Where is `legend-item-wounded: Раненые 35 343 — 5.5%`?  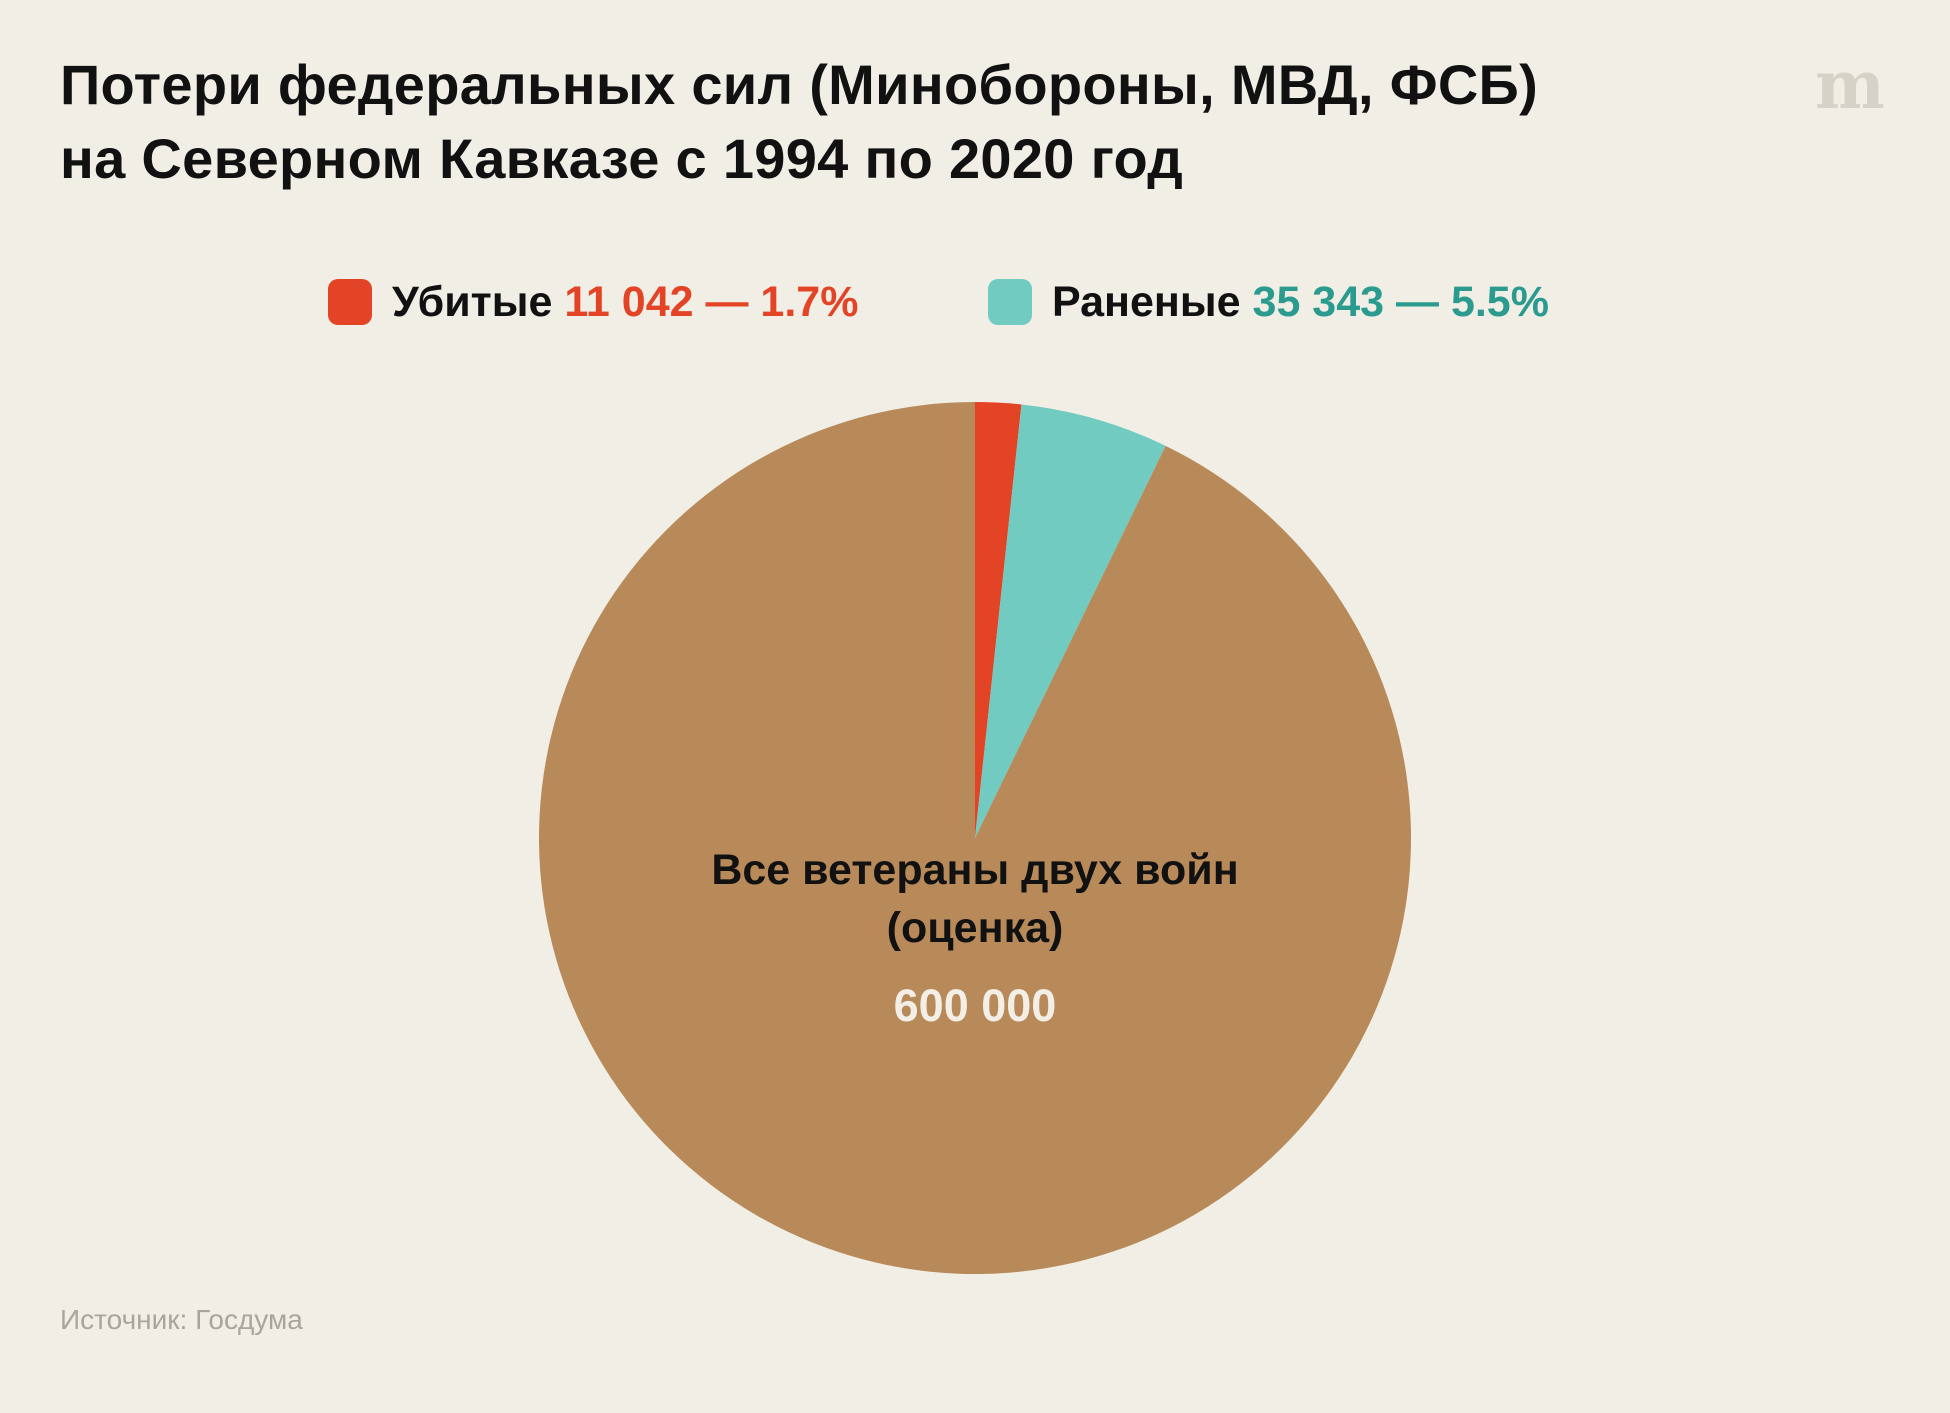 legend-item-wounded: Раненые 35 343 — 5.5% is located at coordinates (1268, 302).